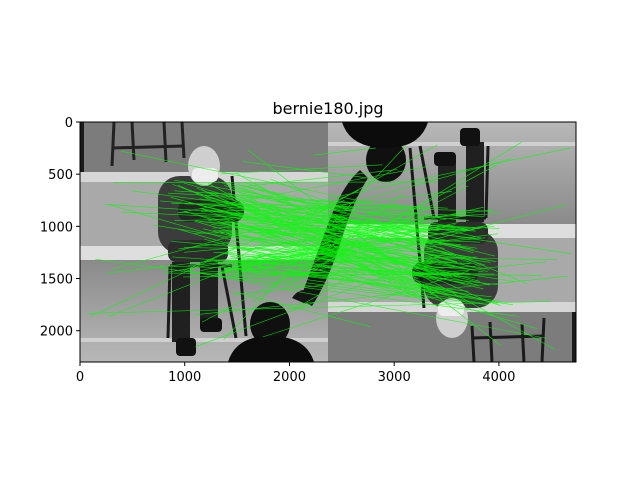 This screenshot has width=640, height=480. I want to click on x-tick-label: 2000, so click(289, 377).